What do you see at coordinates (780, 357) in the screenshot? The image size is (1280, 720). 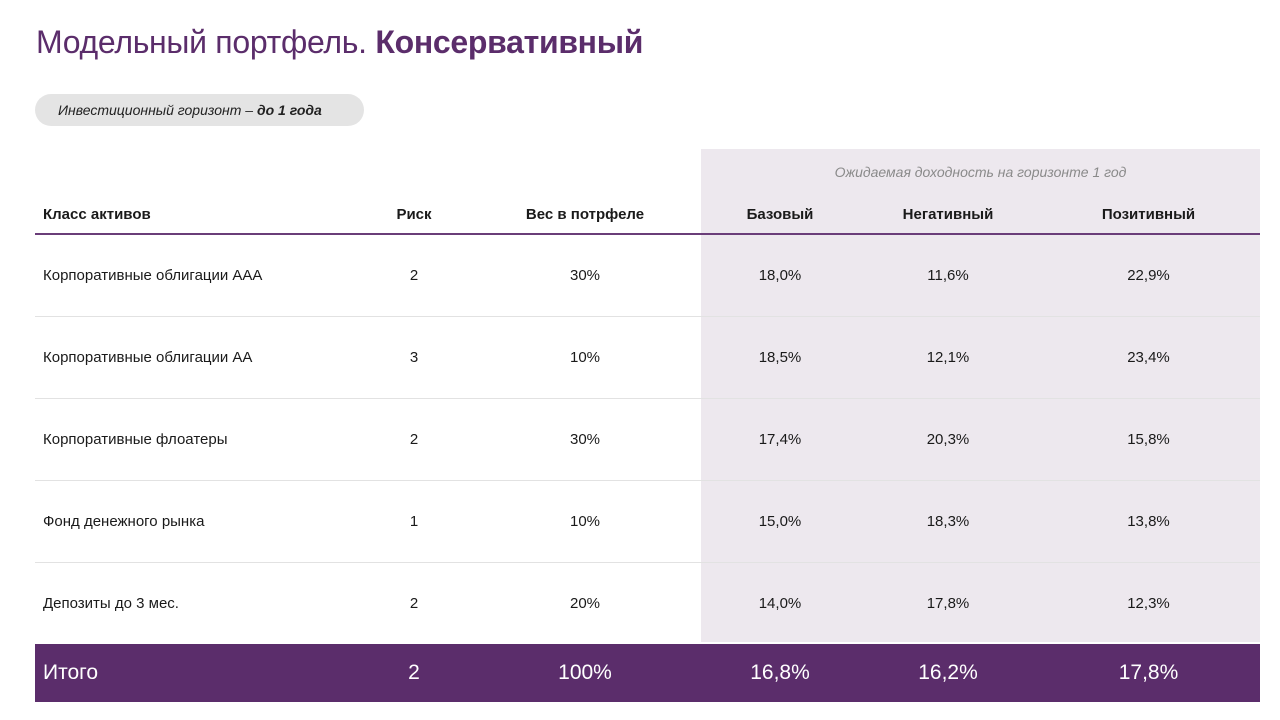 I see `table-cell: 18,5%` at bounding box center [780, 357].